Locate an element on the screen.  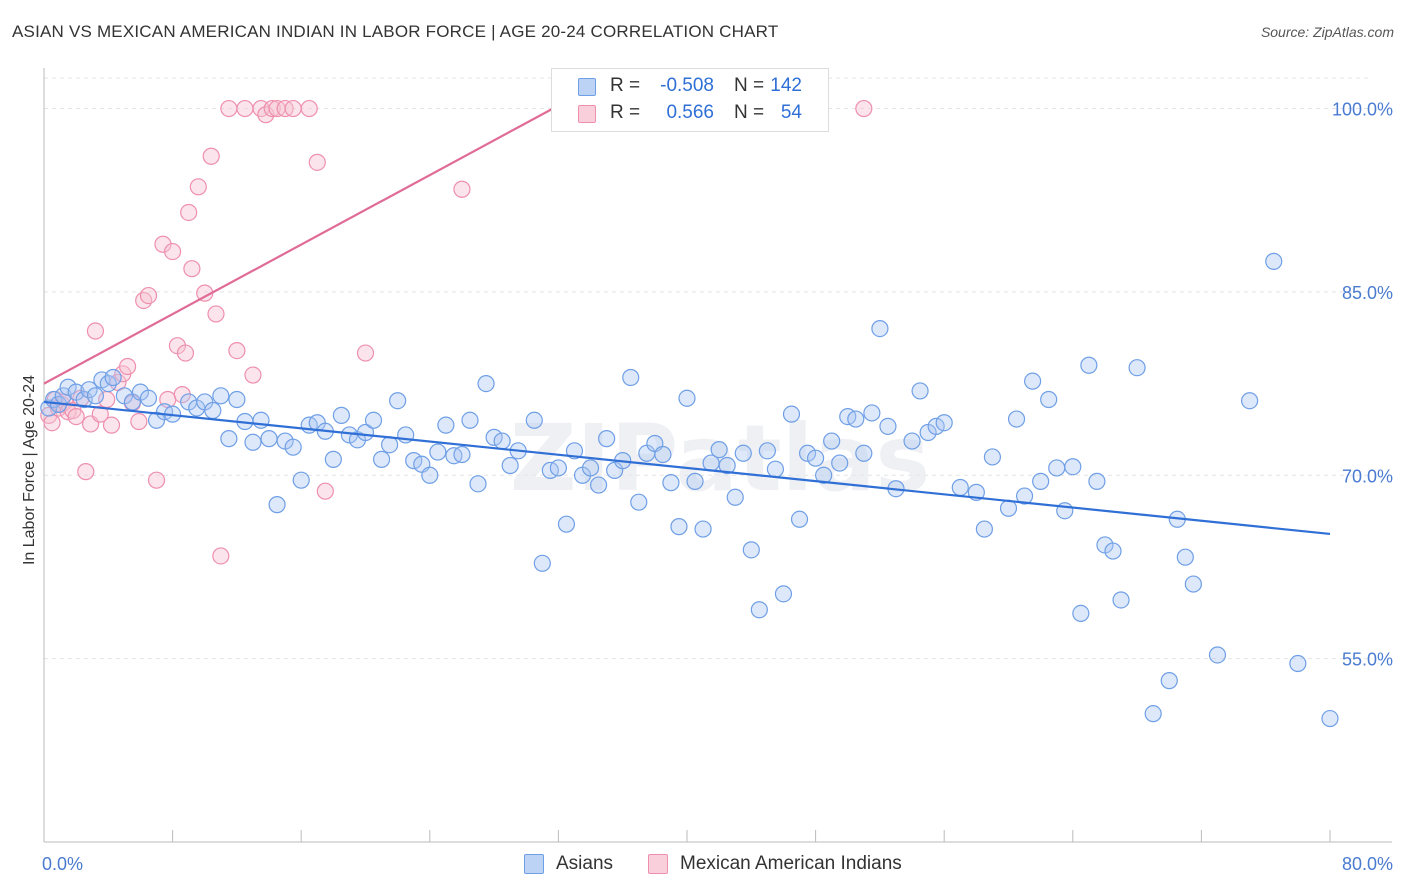
watermark: ZIPatlas is located at coordinates (720, 458).